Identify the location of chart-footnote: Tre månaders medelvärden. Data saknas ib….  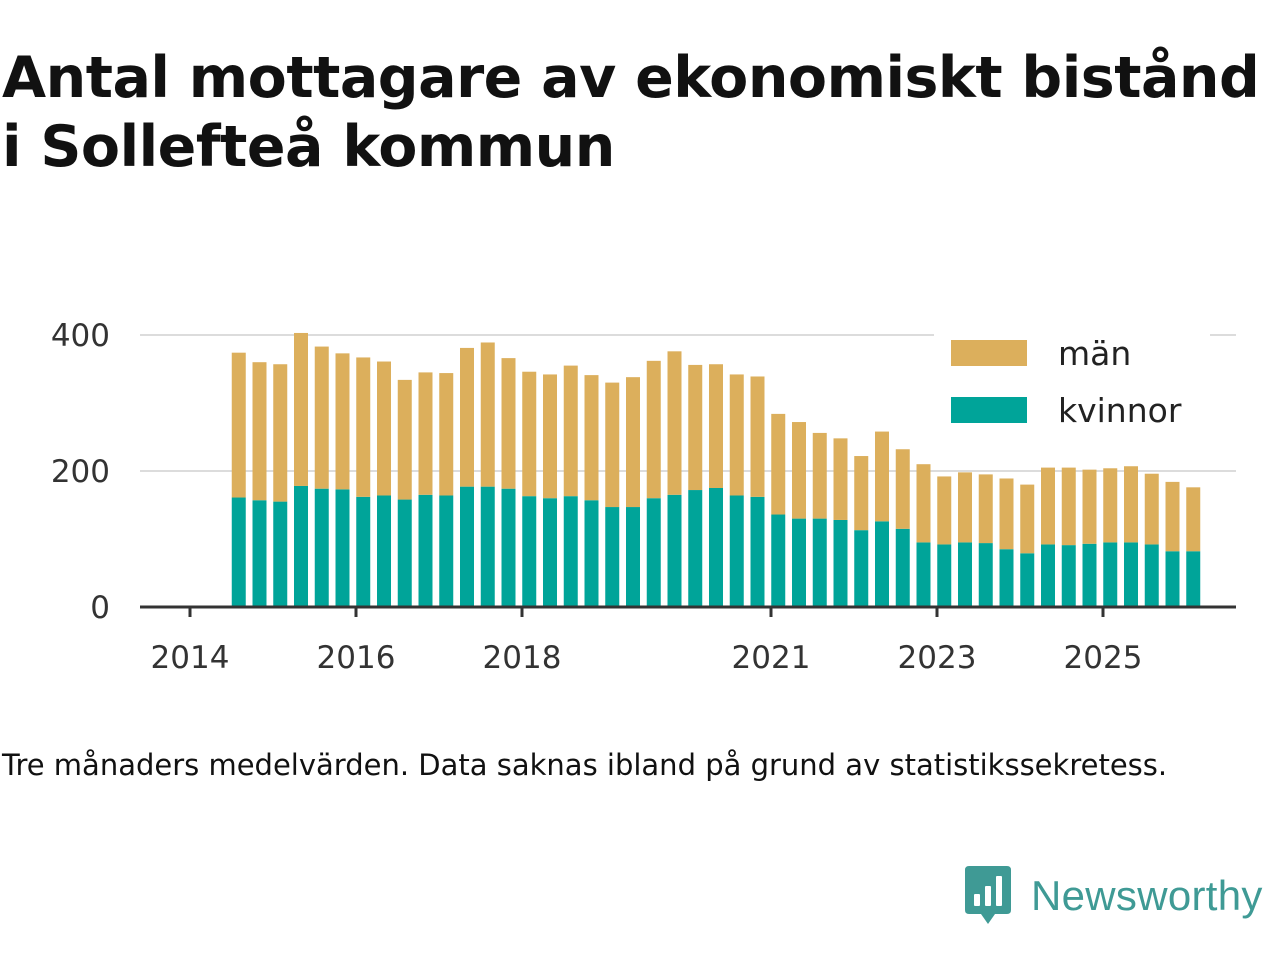
(585, 765).